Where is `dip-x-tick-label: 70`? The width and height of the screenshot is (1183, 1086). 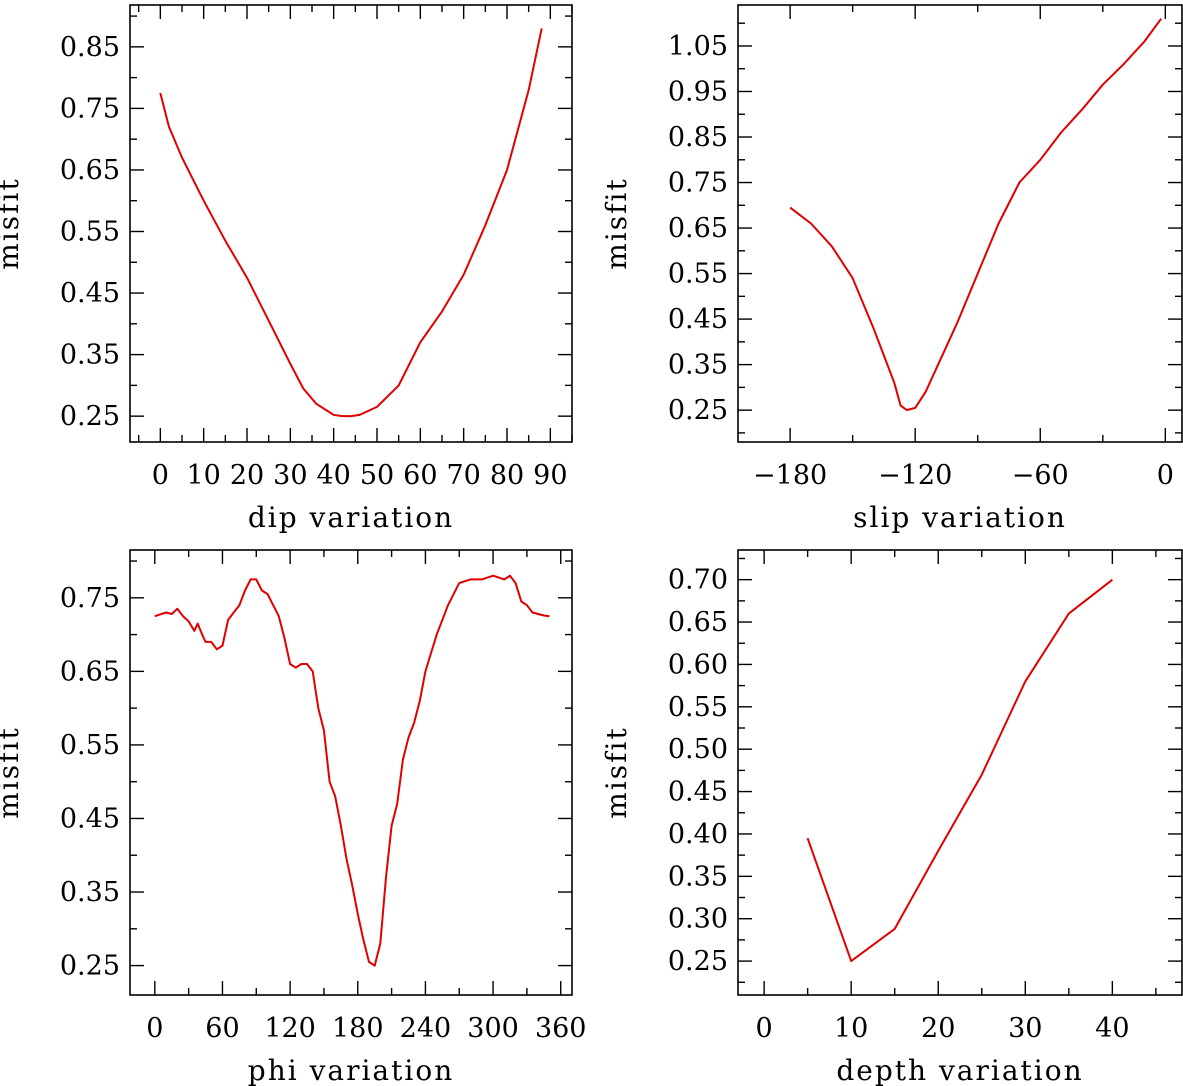
dip-x-tick-label: 70 is located at coordinates (463, 475).